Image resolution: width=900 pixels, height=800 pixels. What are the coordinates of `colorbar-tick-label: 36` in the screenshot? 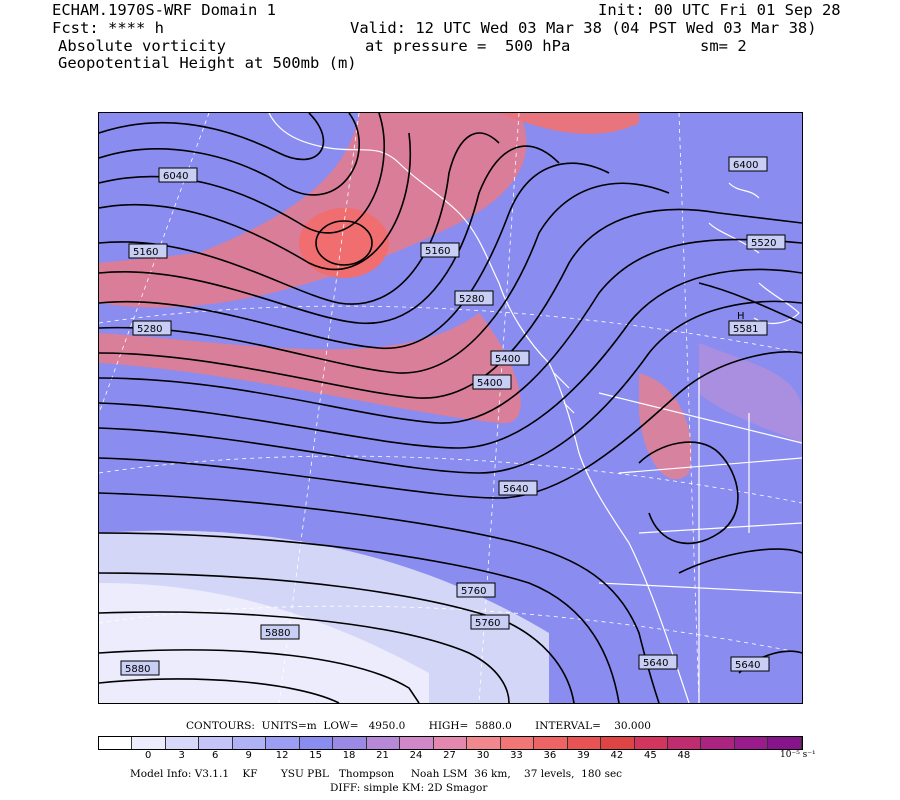 It's located at (550, 755).